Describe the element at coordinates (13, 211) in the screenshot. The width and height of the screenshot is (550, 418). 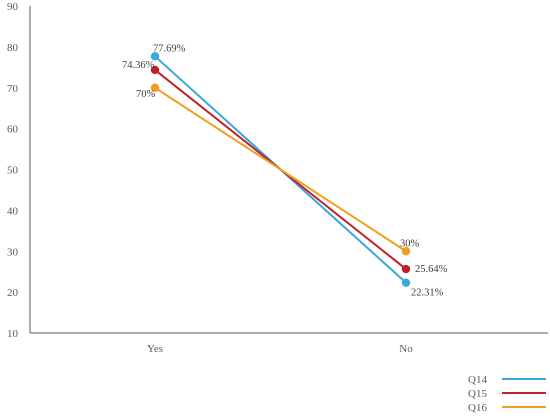
I see `y-tick-label: 40` at that location.